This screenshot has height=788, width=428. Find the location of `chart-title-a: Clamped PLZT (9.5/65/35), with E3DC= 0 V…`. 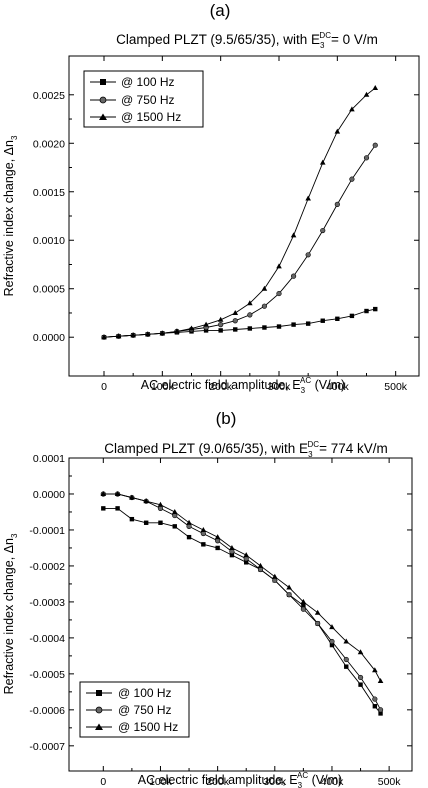

chart-title-a: Clamped PLZT (9.5/65/35), with E3DC= 0 V… is located at coordinates (247, 40).